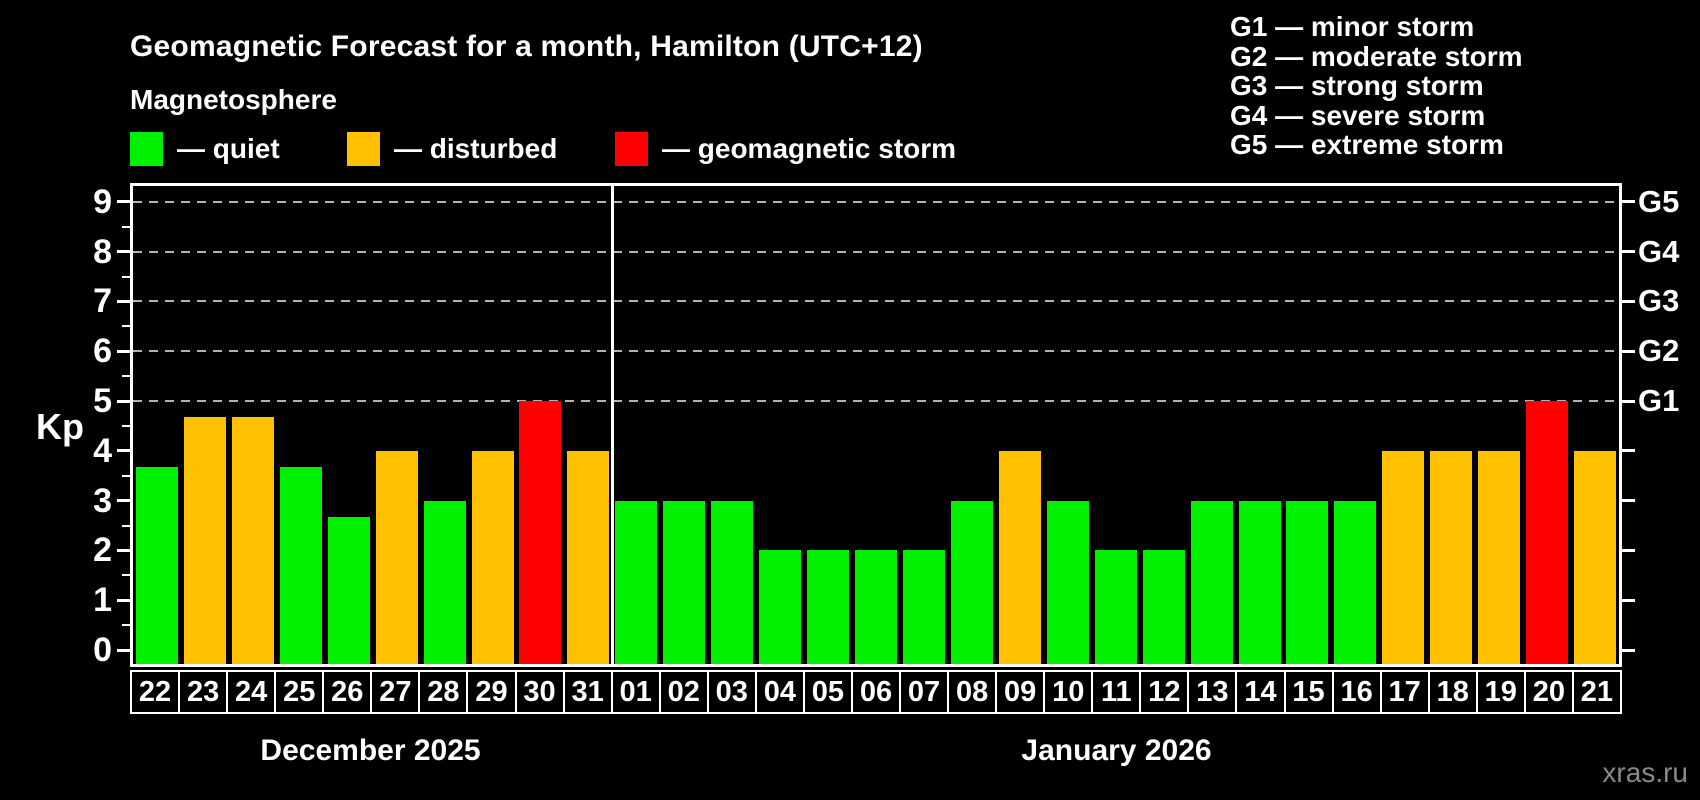 The height and width of the screenshot is (800, 1700). I want to click on y-tick-label-2: 2, so click(102, 550).